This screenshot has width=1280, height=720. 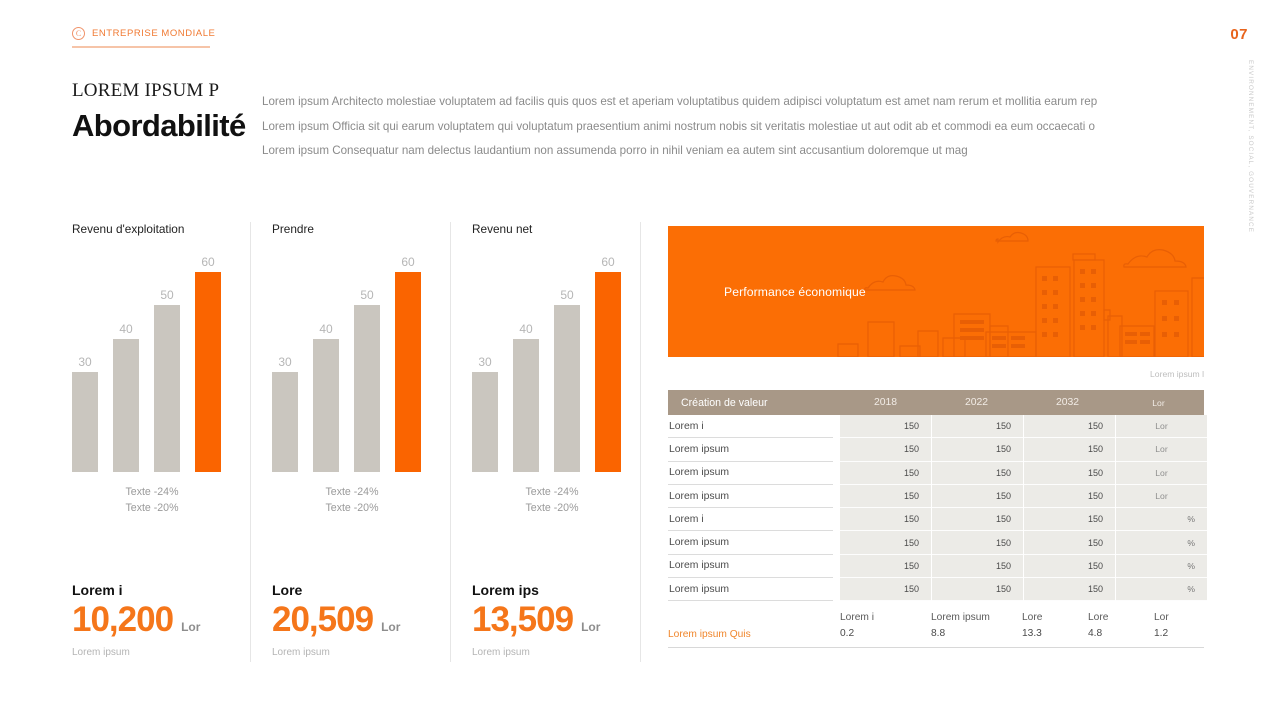 What do you see at coordinates (936, 402) in the screenshot?
I see `table-header-row: Création de valeur 2018 2022 2032 Lor` at bounding box center [936, 402].